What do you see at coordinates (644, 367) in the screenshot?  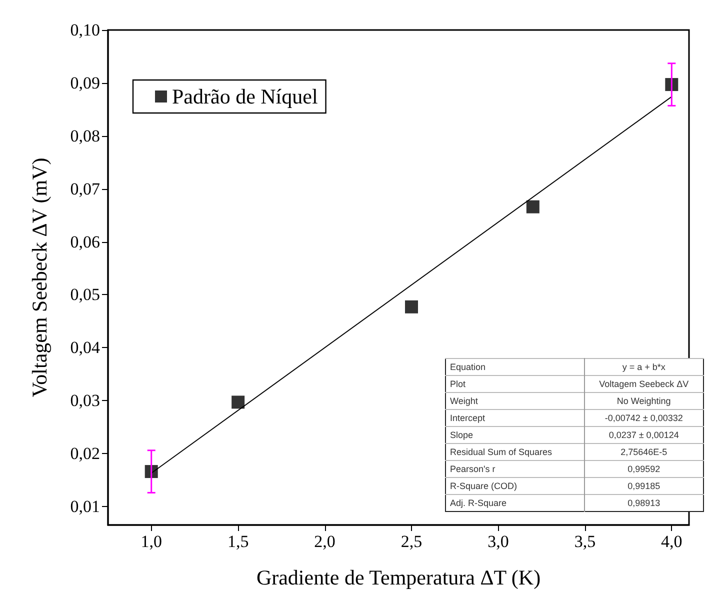 I see `annotation: y = a + b*x` at bounding box center [644, 367].